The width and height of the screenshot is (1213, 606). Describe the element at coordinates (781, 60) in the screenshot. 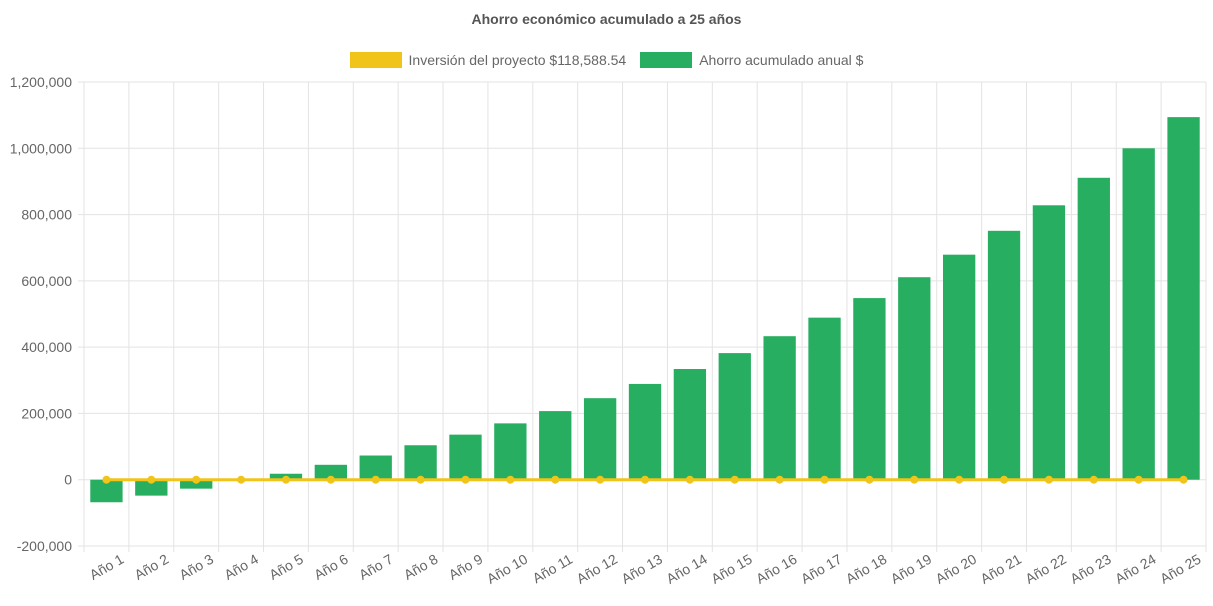

I see `legend-label-savings: Ahorro acumulado anual $` at that location.